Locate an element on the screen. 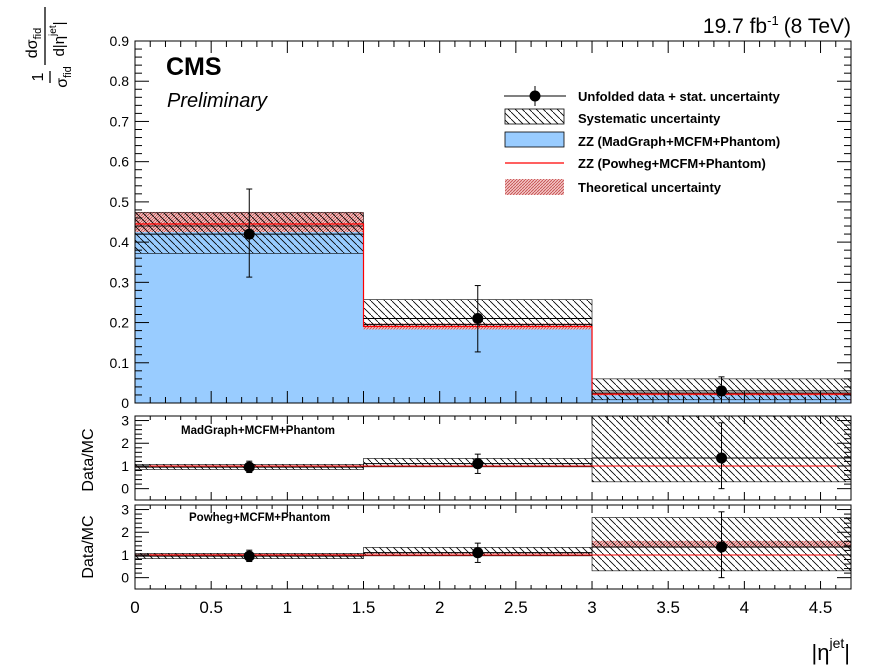  luminosity-value: 19.7 fb is located at coordinates (735, 26).